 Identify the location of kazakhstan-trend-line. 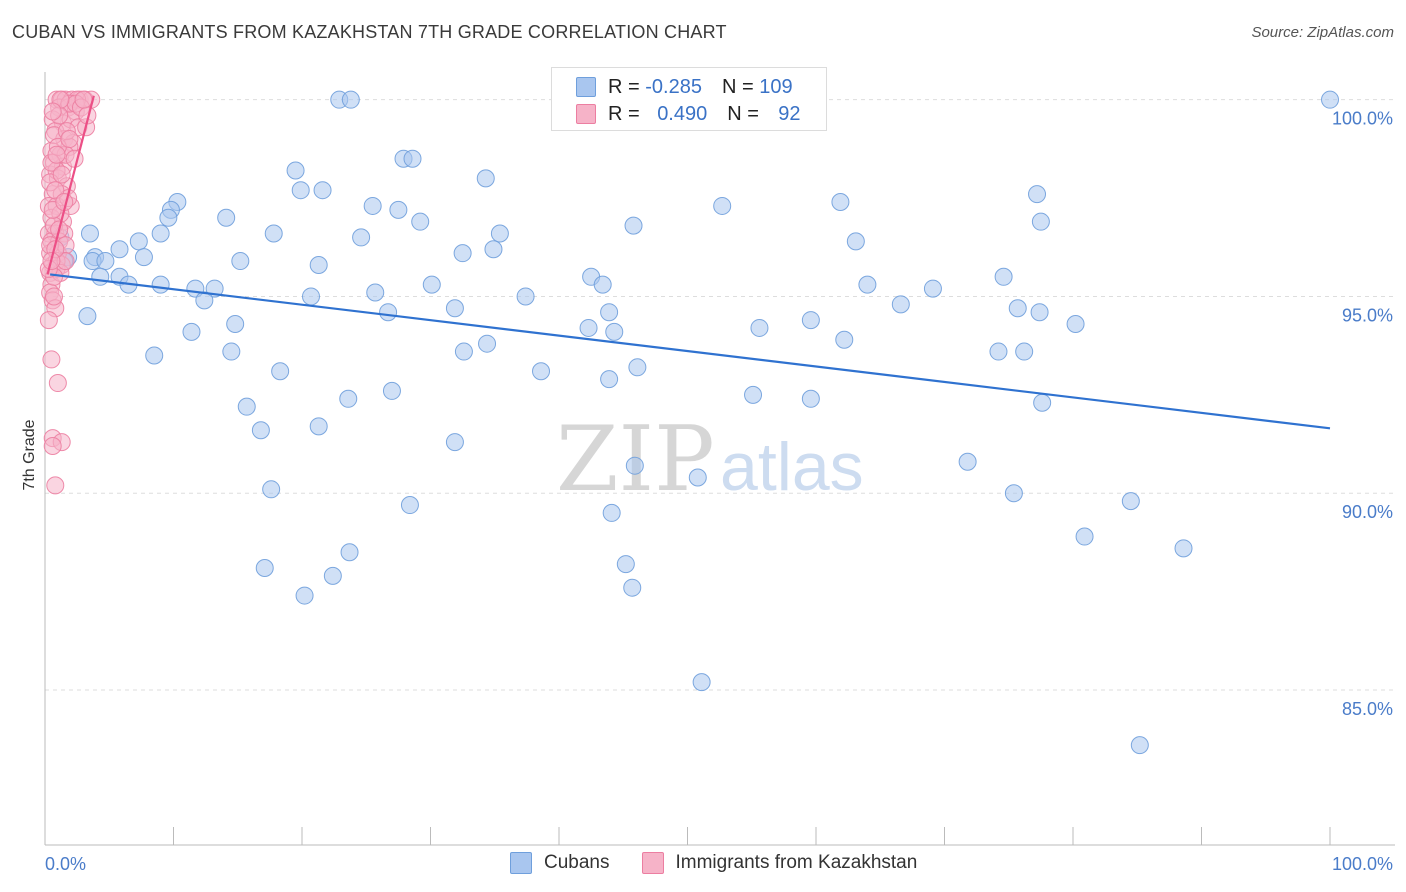
(70, 185).